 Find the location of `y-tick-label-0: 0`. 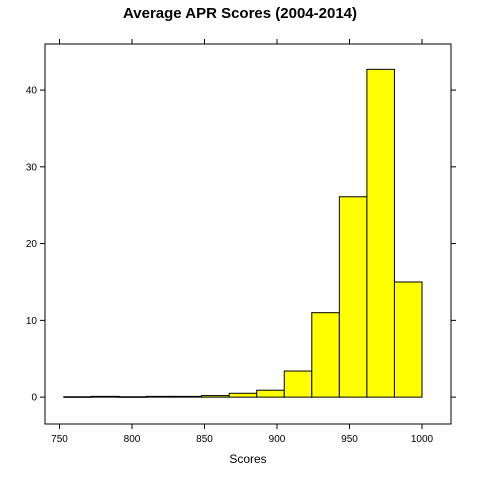

y-tick-label-0: 0 is located at coordinates (34, 398).